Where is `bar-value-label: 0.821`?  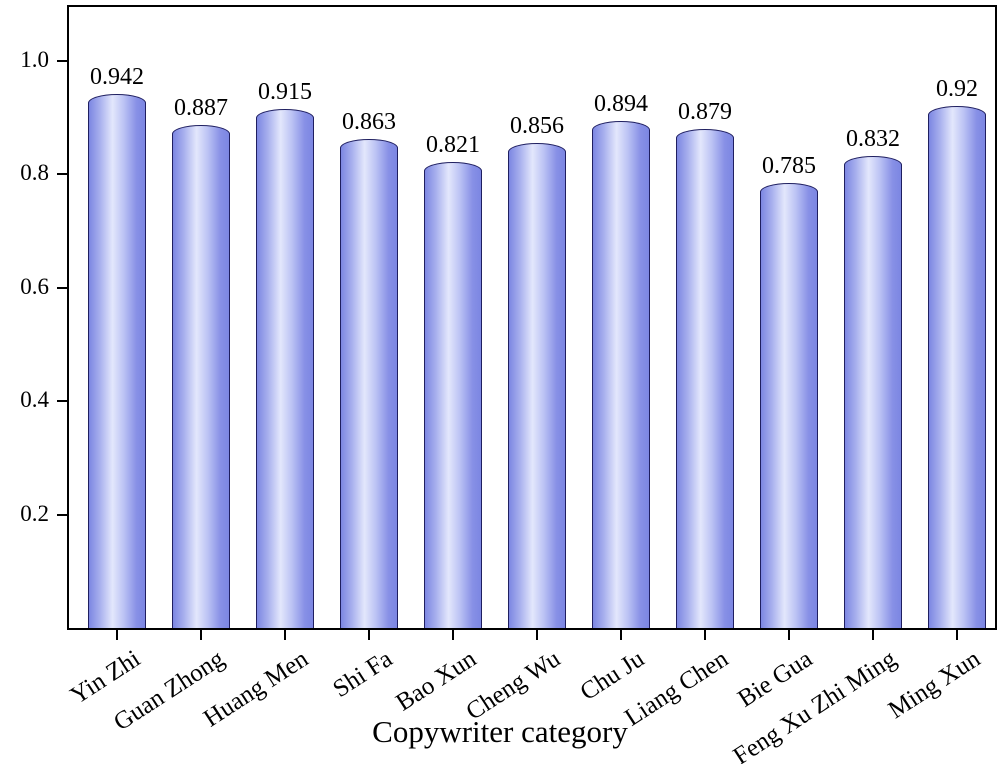 bar-value-label: 0.821 is located at coordinates (453, 145).